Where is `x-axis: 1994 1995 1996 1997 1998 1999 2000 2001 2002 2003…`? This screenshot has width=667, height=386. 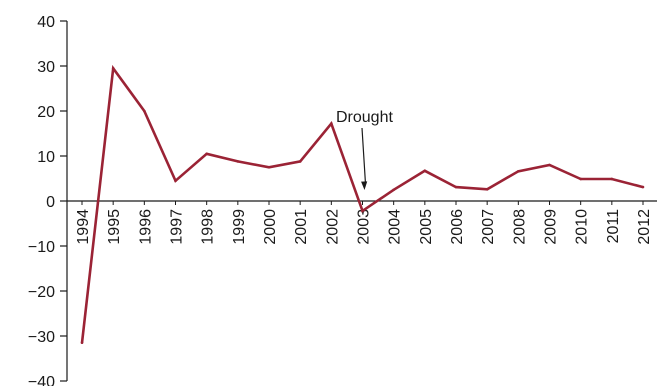 x-axis: 1994 1995 1996 1997 1998 1999 2000 2001 2002 2003… is located at coordinates (362, 222).